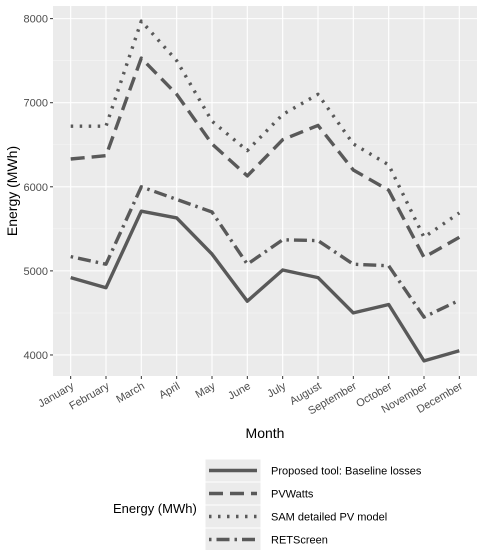 Image resolution: width=483 pixels, height=550 pixels. What do you see at coordinates (155, 508) in the screenshot?
I see `legend-title: Energy (MWh)` at bounding box center [155, 508].